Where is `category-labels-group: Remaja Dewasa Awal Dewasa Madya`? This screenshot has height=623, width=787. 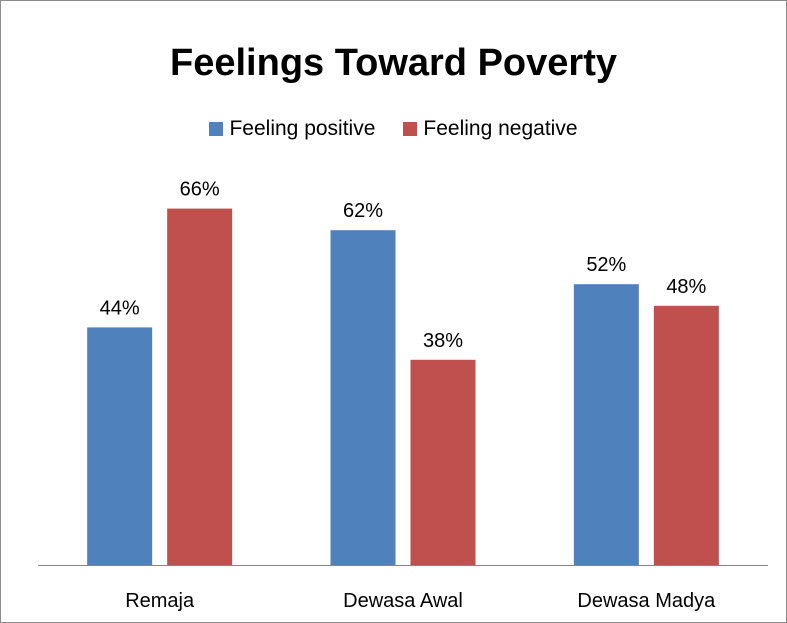 category-labels-group: Remaja Dewasa Awal Dewasa Madya is located at coordinates (420, 601).